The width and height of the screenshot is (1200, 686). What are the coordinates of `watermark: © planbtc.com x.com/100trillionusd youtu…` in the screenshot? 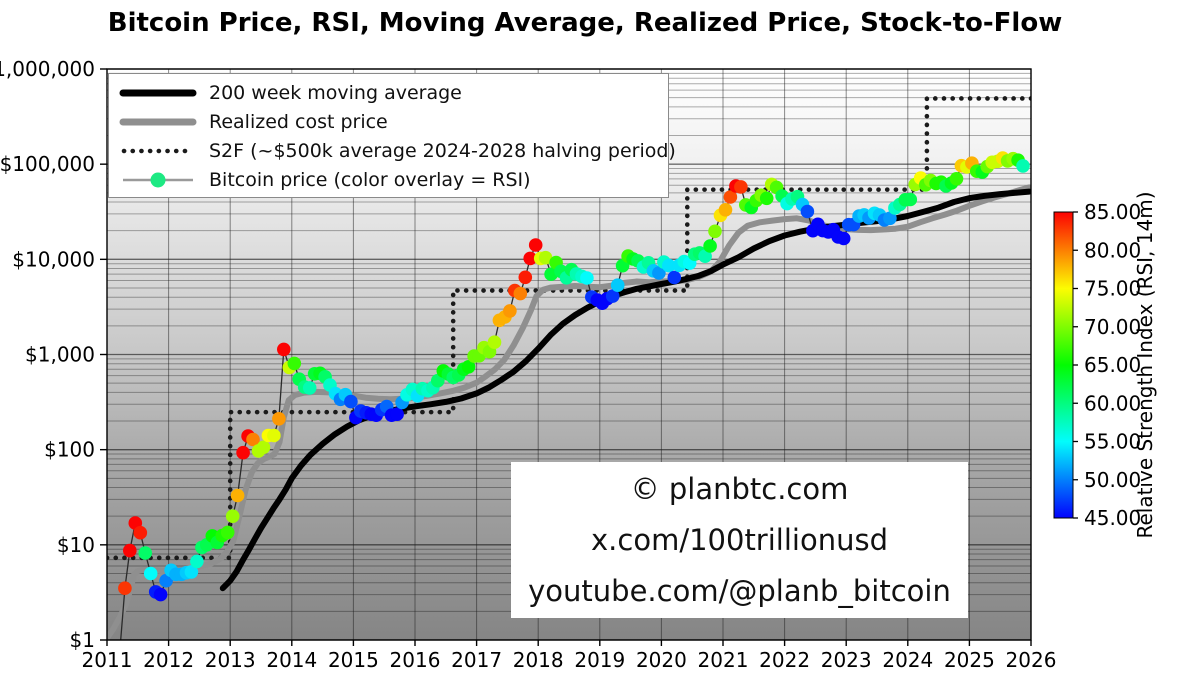 It's located at (739, 540).